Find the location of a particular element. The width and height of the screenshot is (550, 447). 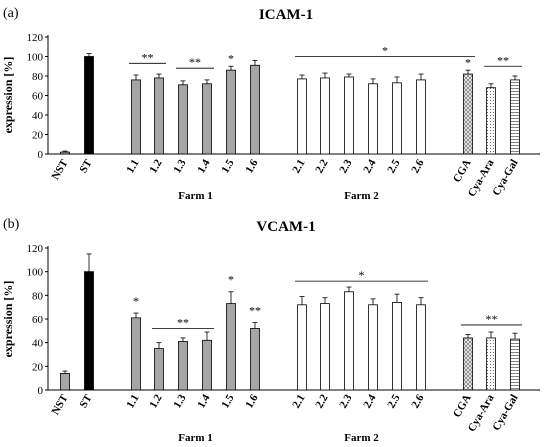

group-label: Farm 2 is located at coordinates (361, 438).